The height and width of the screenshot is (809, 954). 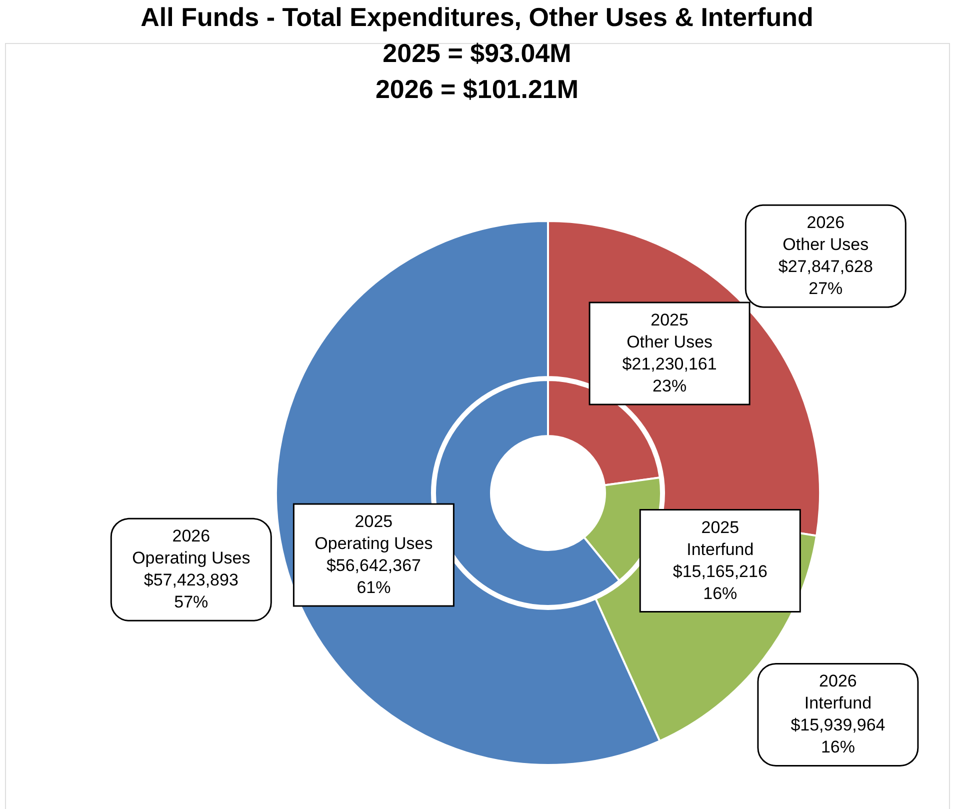 I want to click on slice-label: Other Uses, so click(x=669, y=342).